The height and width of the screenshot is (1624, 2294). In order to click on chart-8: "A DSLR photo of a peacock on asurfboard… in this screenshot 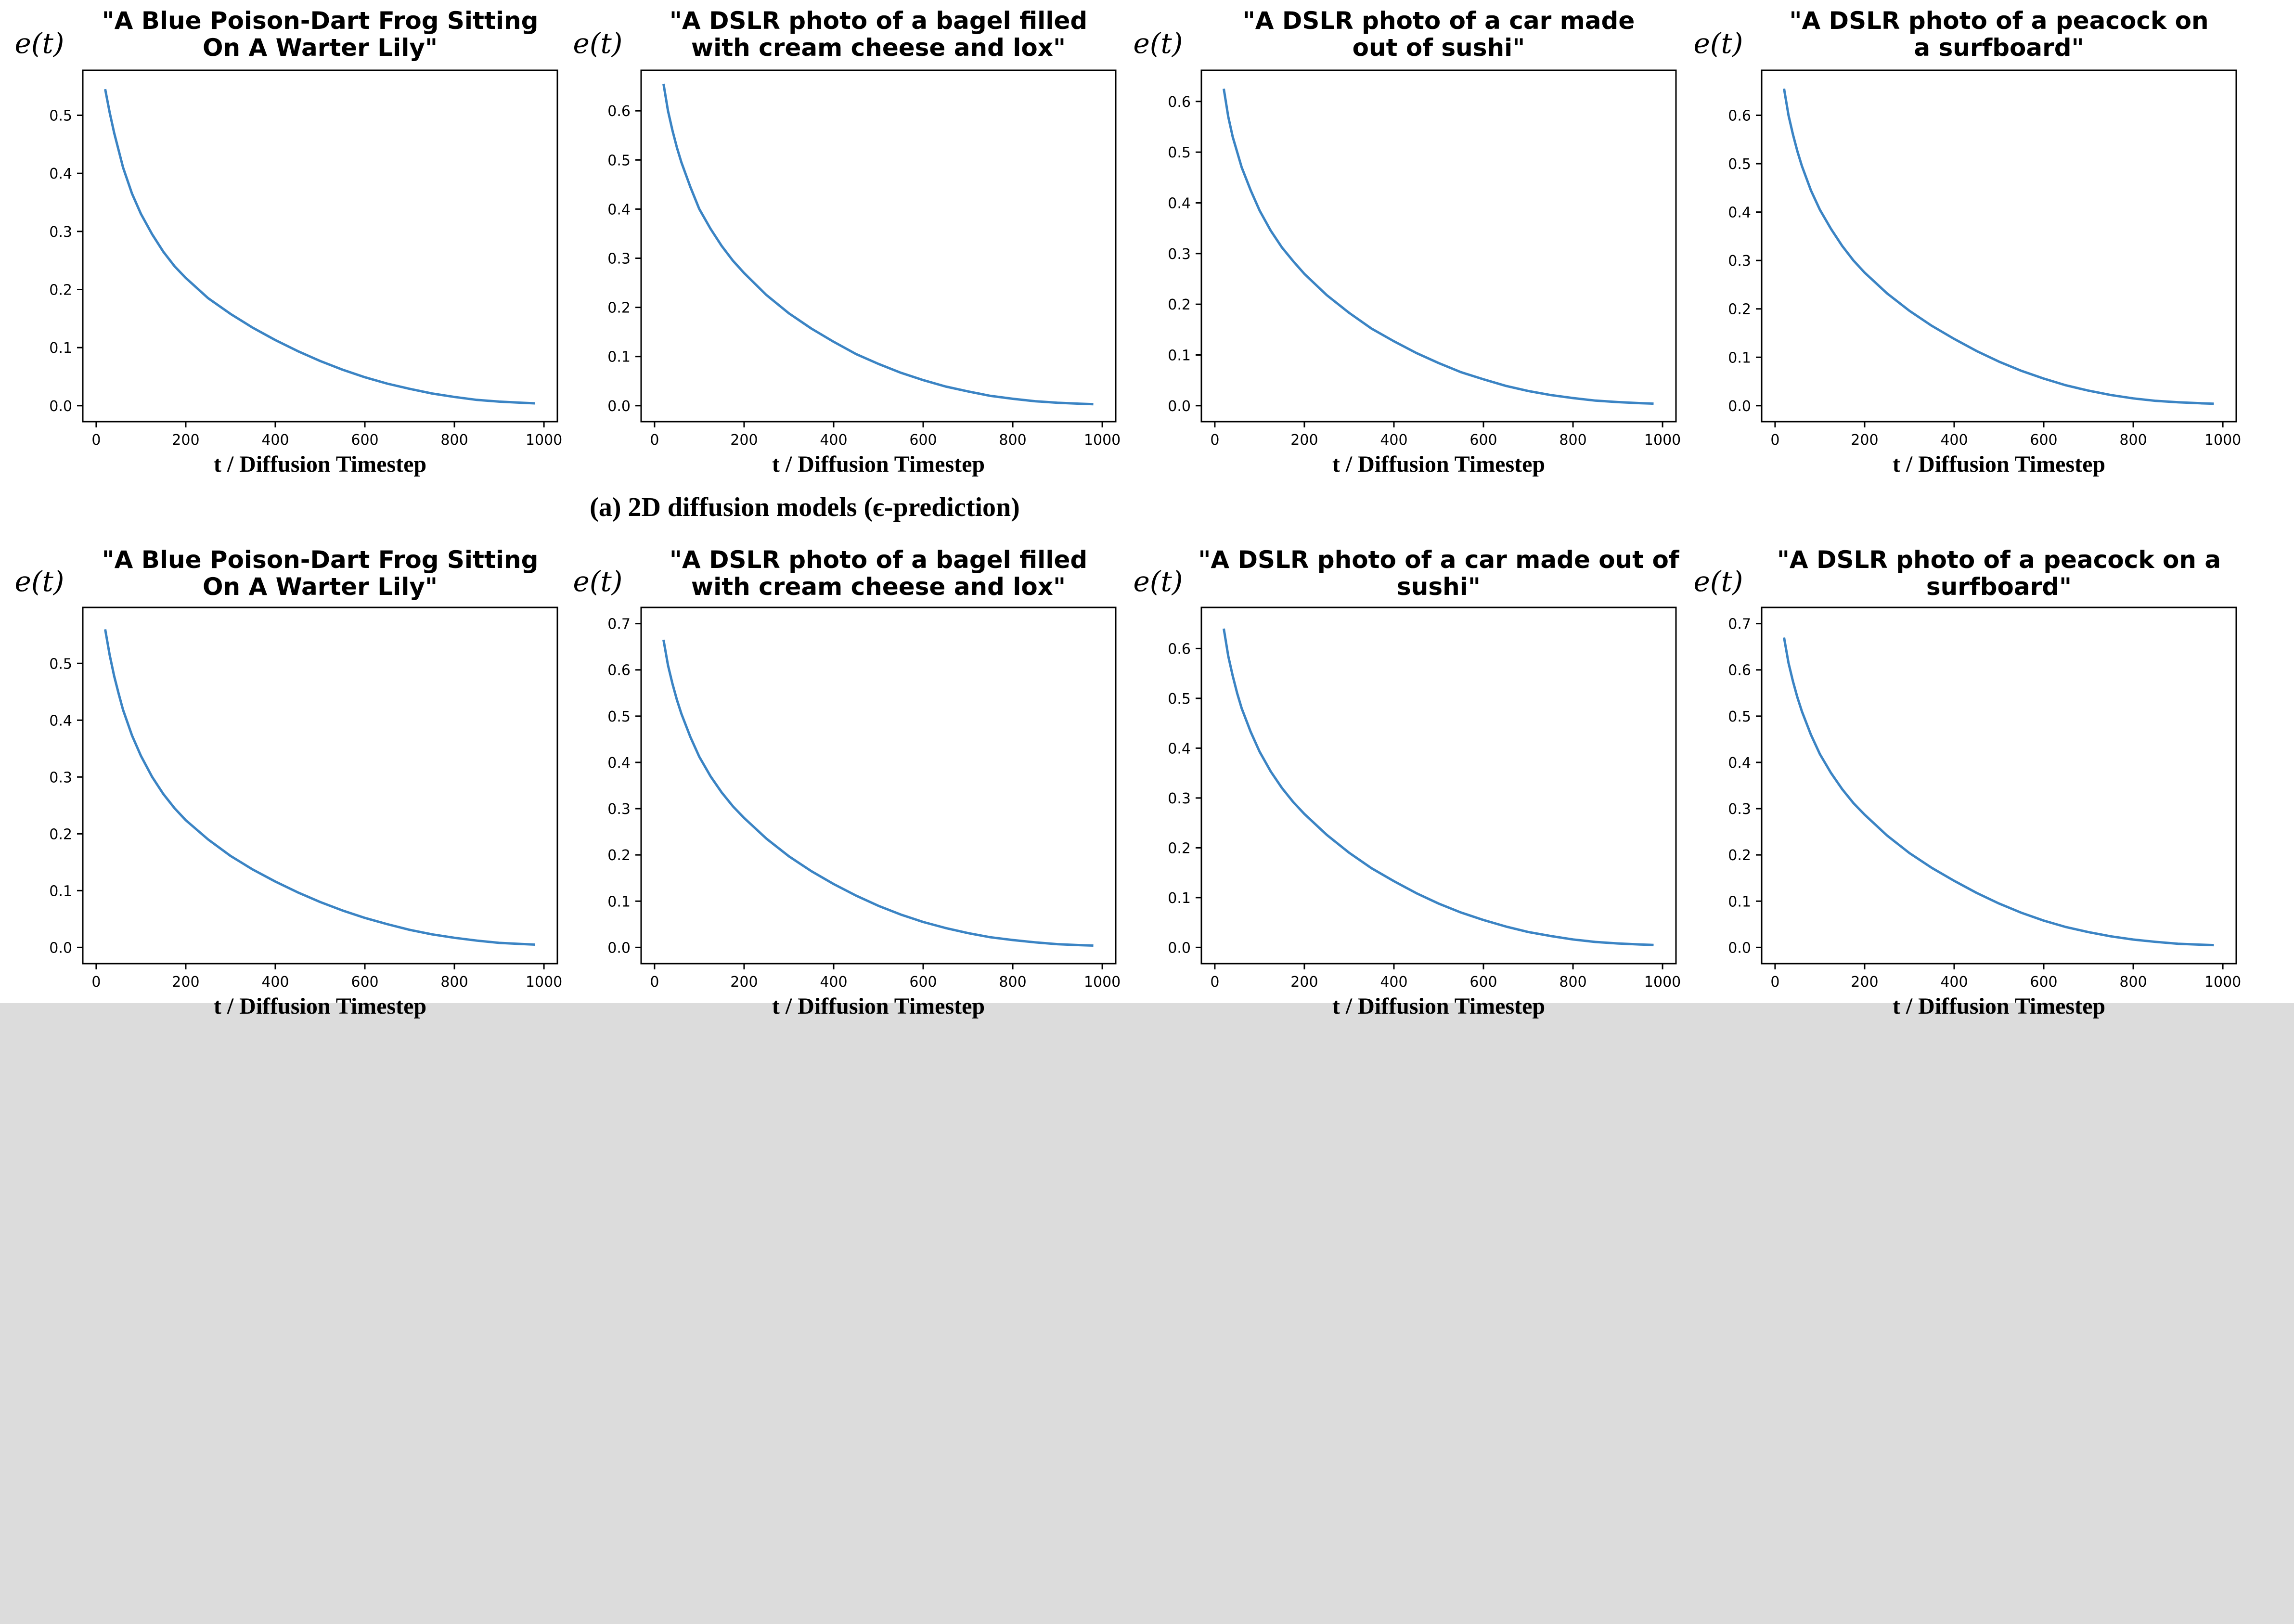, I will do `click(1968, 782)`.